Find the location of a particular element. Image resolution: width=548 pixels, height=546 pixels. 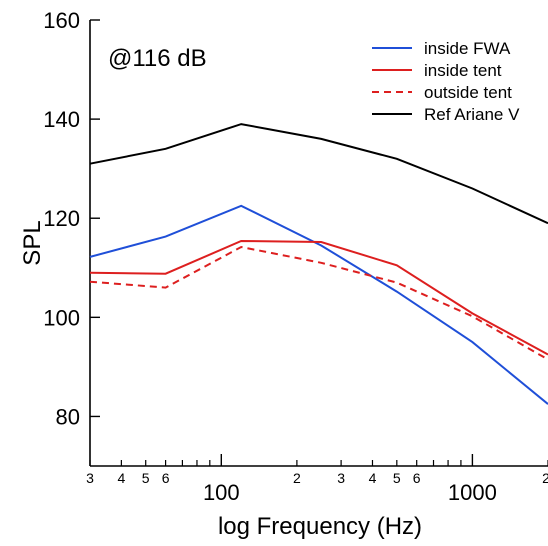

legend-label: inside tent is located at coordinates (463, 70).